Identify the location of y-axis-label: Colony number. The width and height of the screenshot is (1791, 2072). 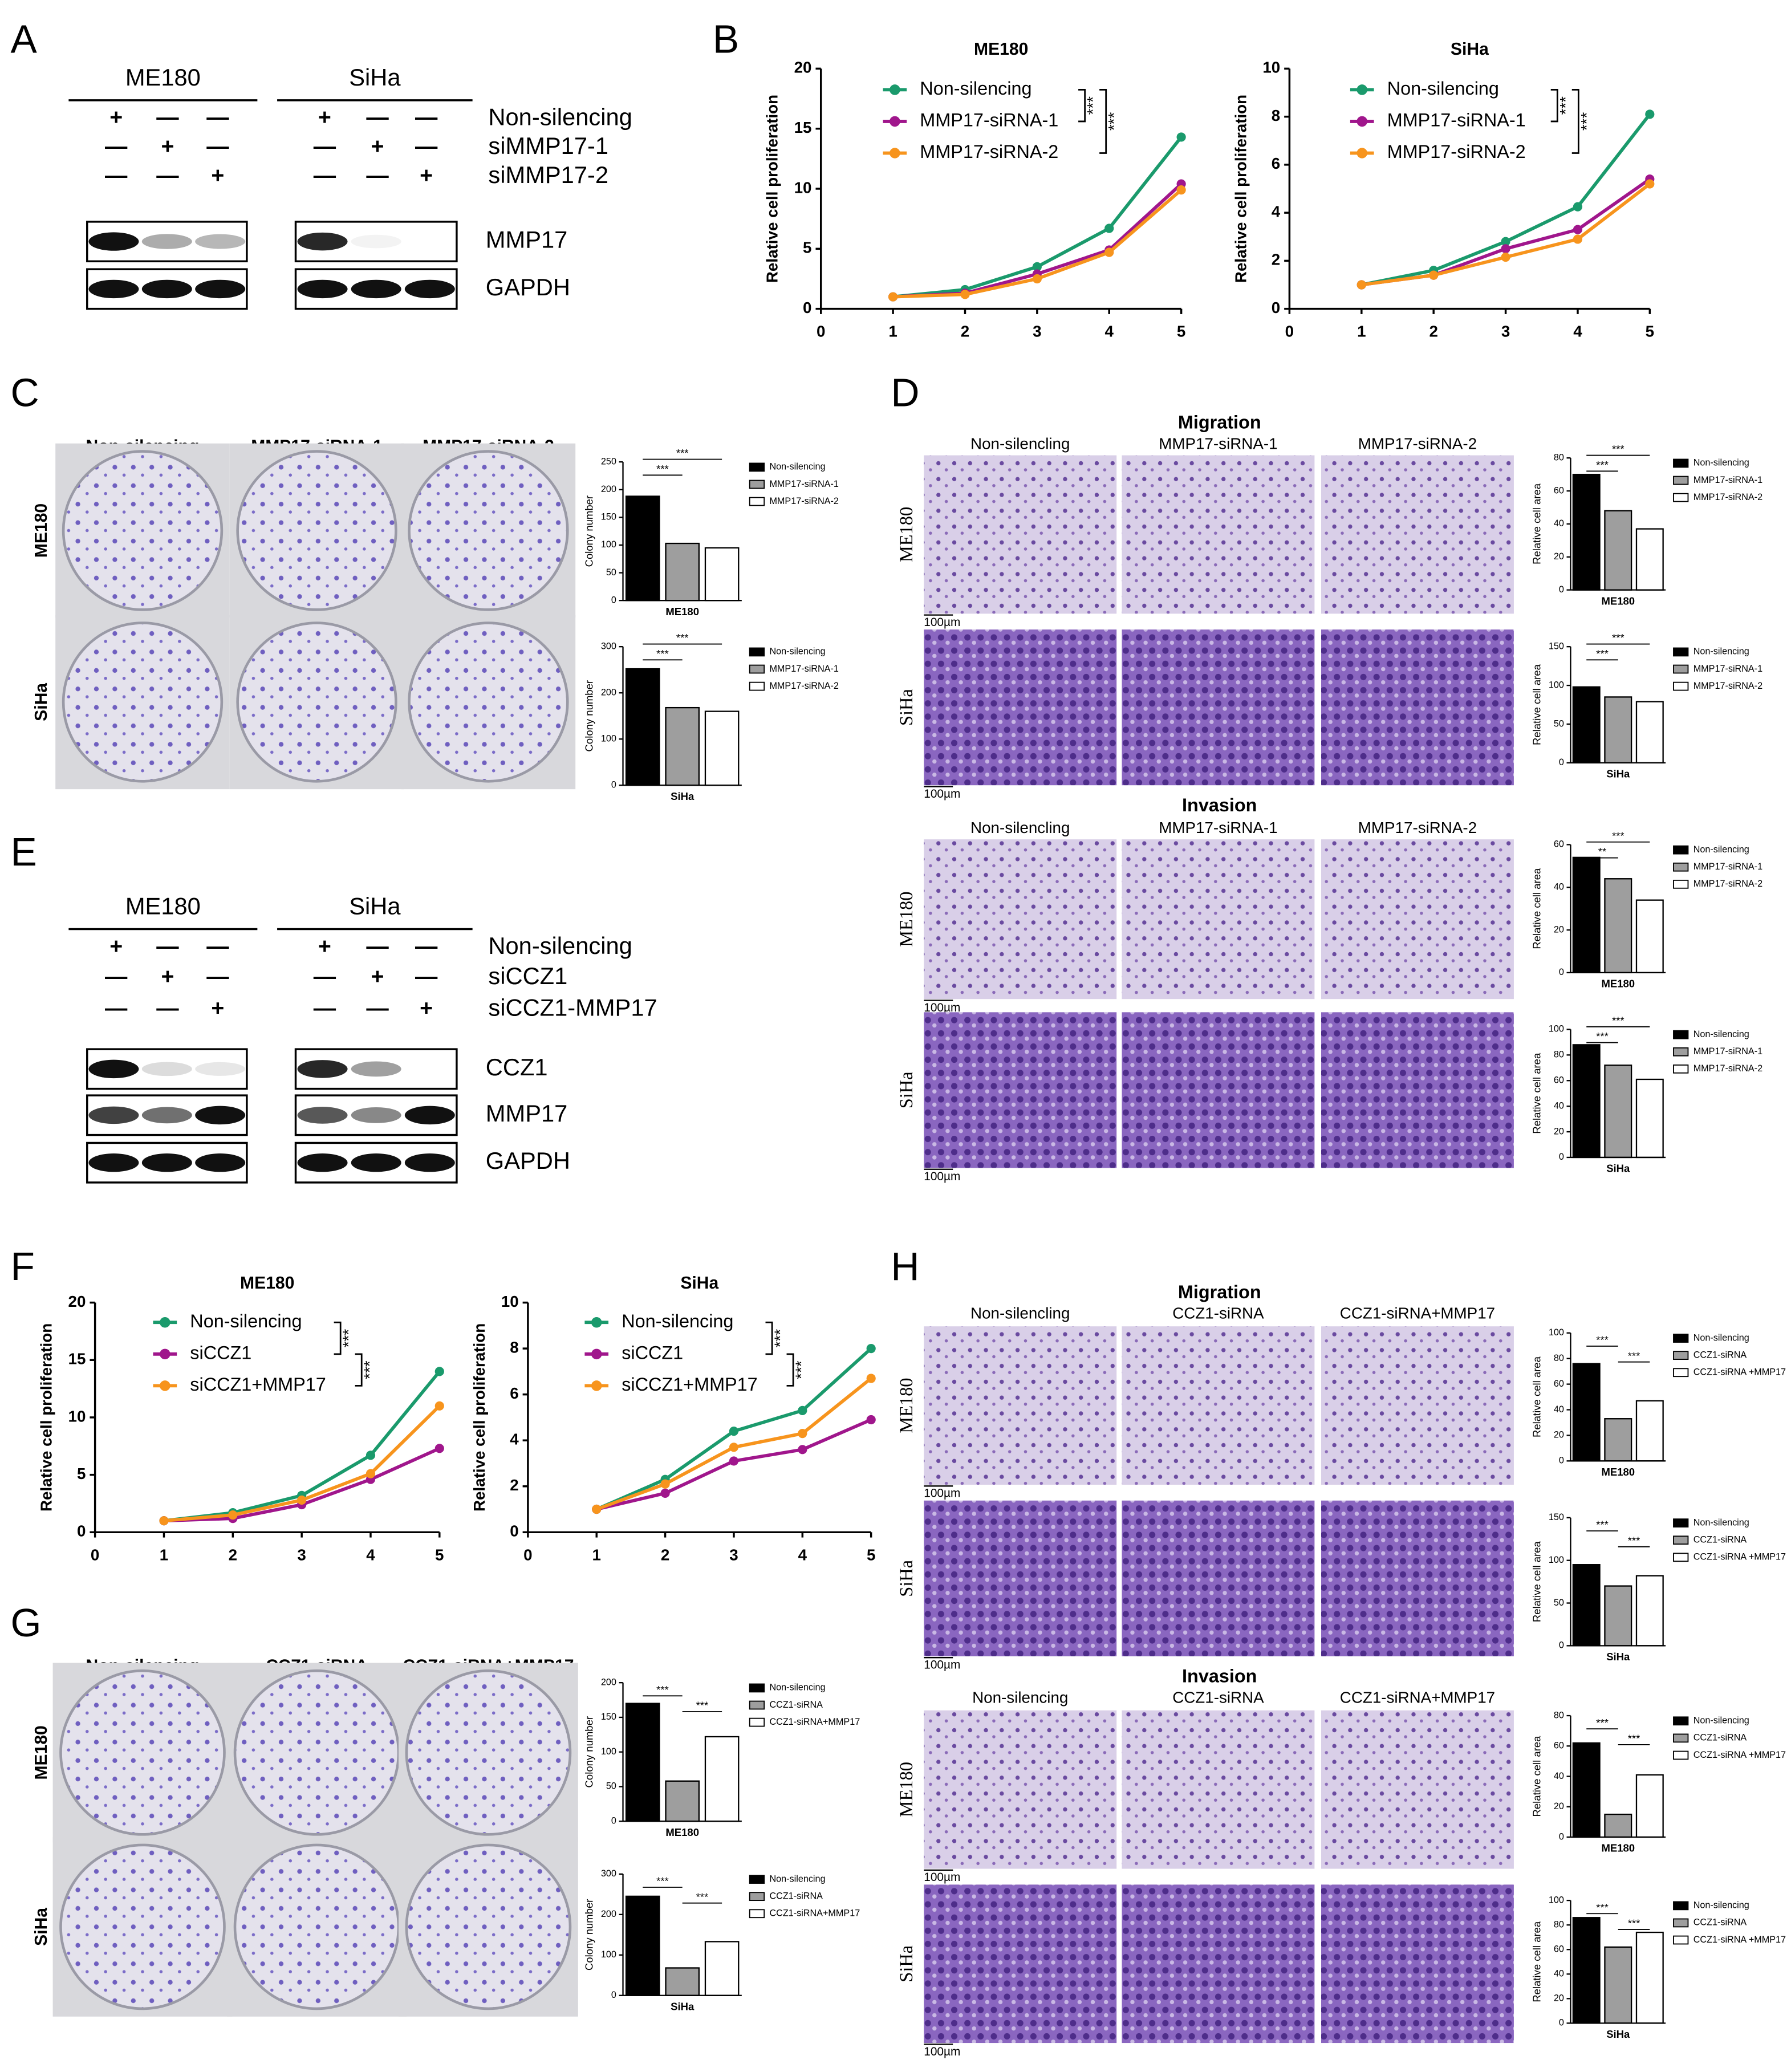
(589, 715).